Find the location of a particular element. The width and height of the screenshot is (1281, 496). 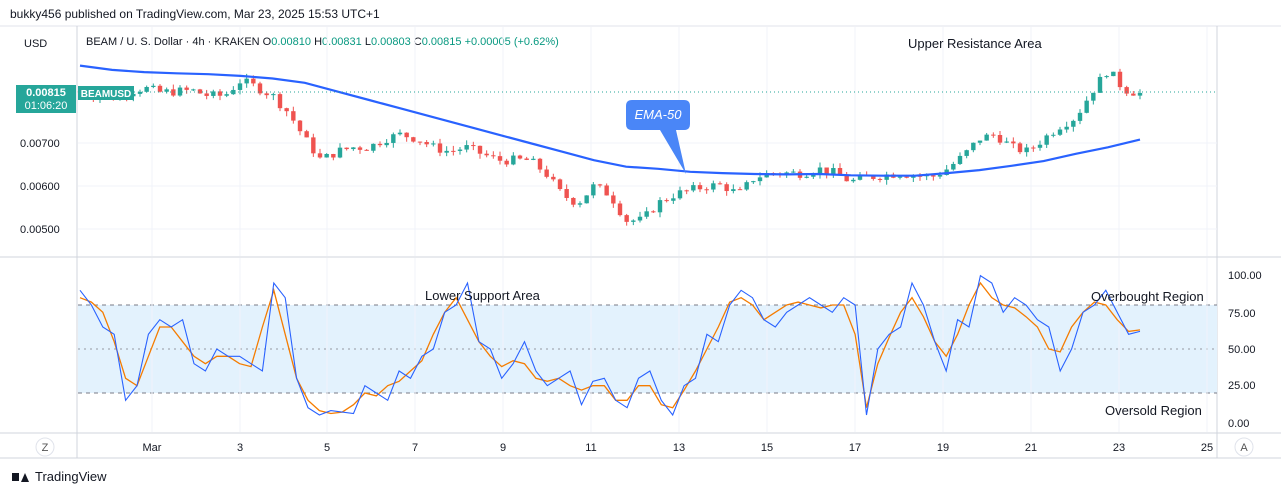

z-button is located at coordinates (45, 447).